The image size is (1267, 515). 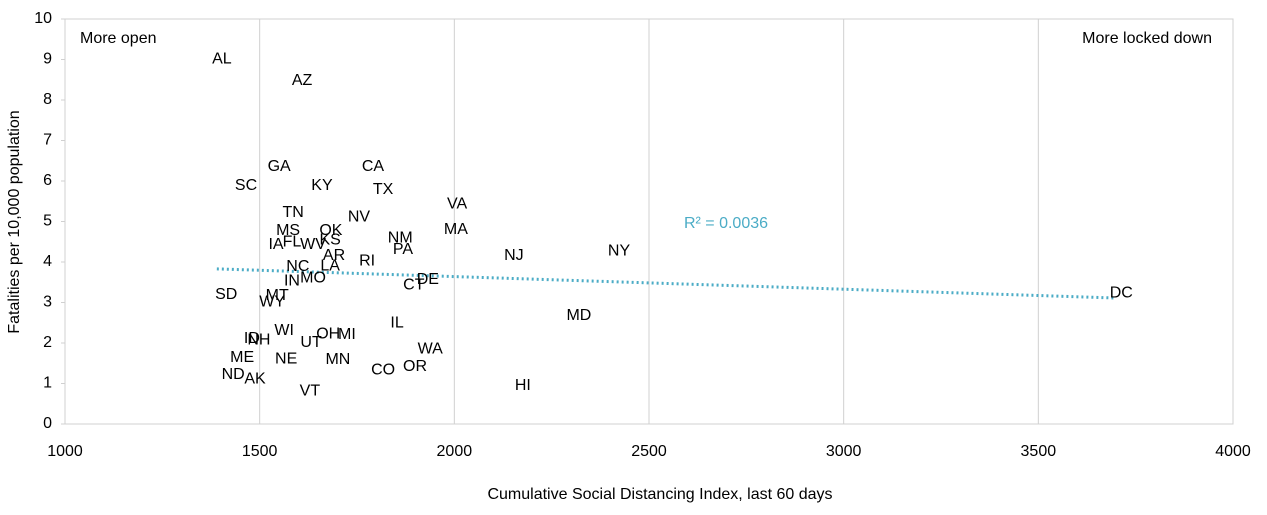 What do you see at coordinates (222, 59) in the screenshot?
I see `point-label: AL` at bounding box center [222, 59].